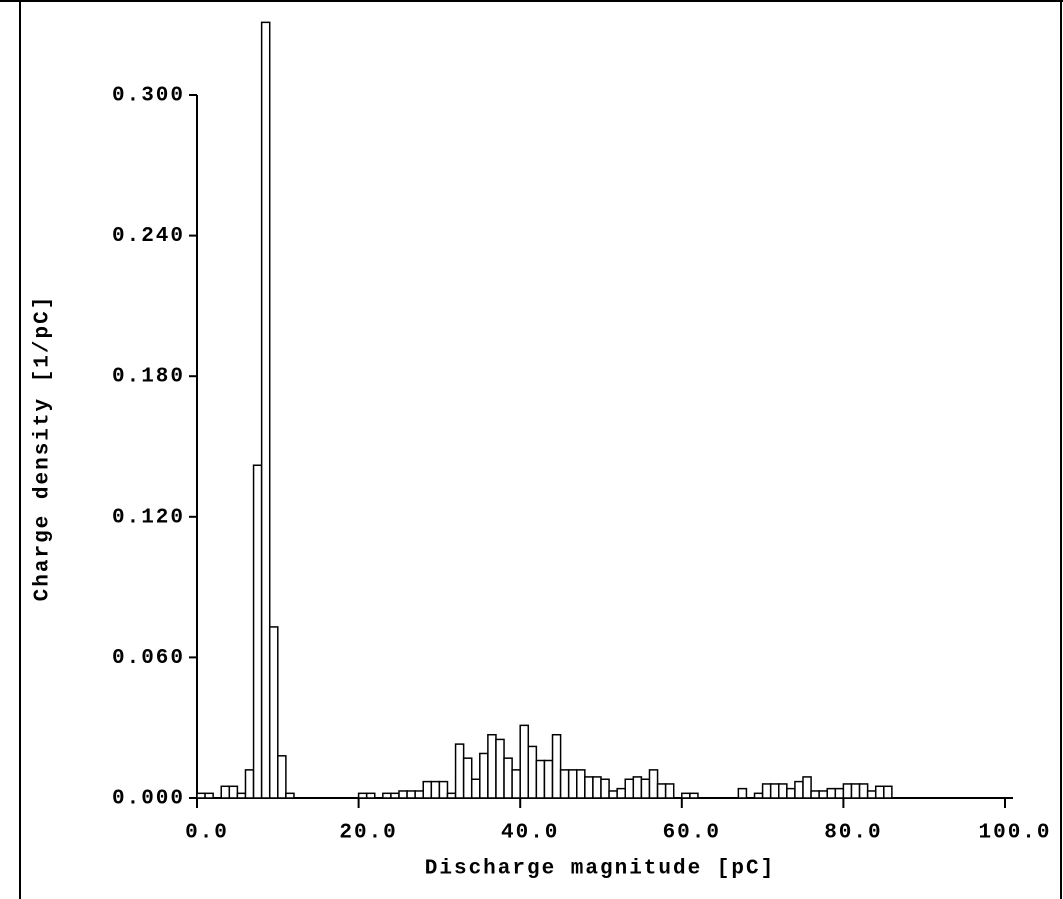  Describe the element at coordinates (43, 448) in the screenshot. I see `y-axis-label: Charge density [1/pC]` at that location.